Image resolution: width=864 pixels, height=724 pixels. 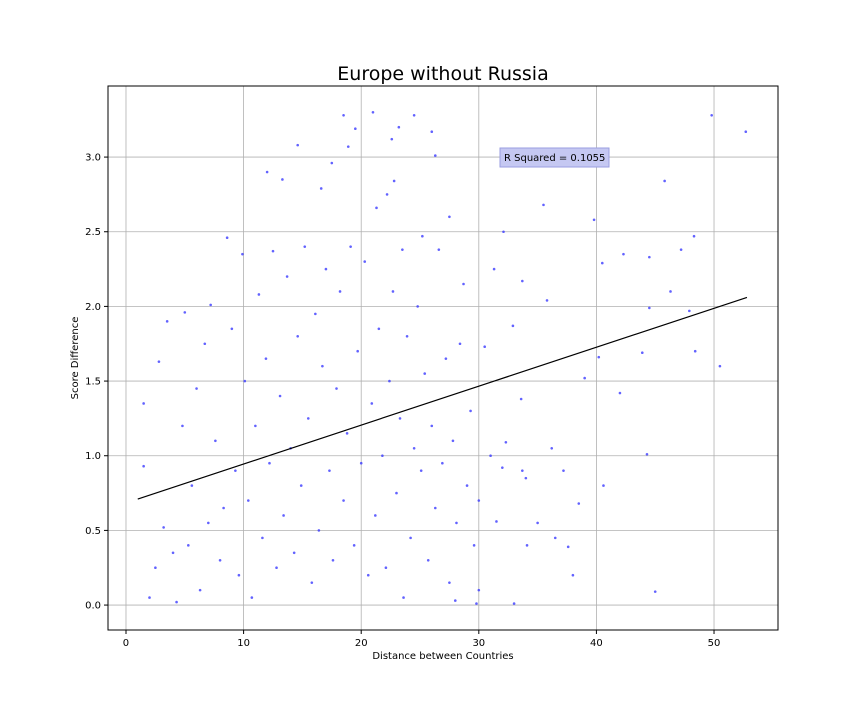 I want to click on x-axis-label: Distance between Countries, so click(x=442, y=656).